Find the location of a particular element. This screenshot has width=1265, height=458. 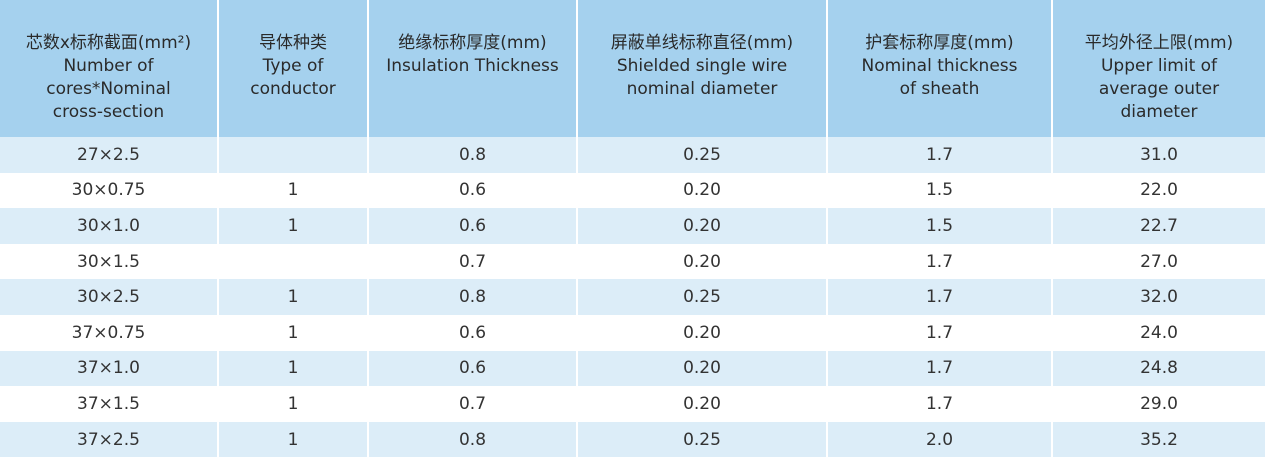

table-cell: 2.0 is located at coordinates (939, 439).